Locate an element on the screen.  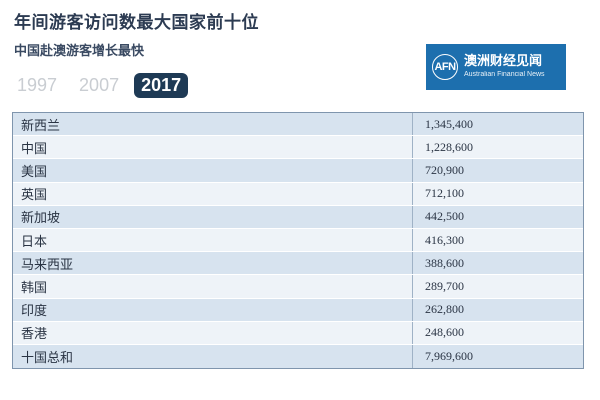
table-row: 十国总和 7,969,600 is located at coordinates (298, 356).